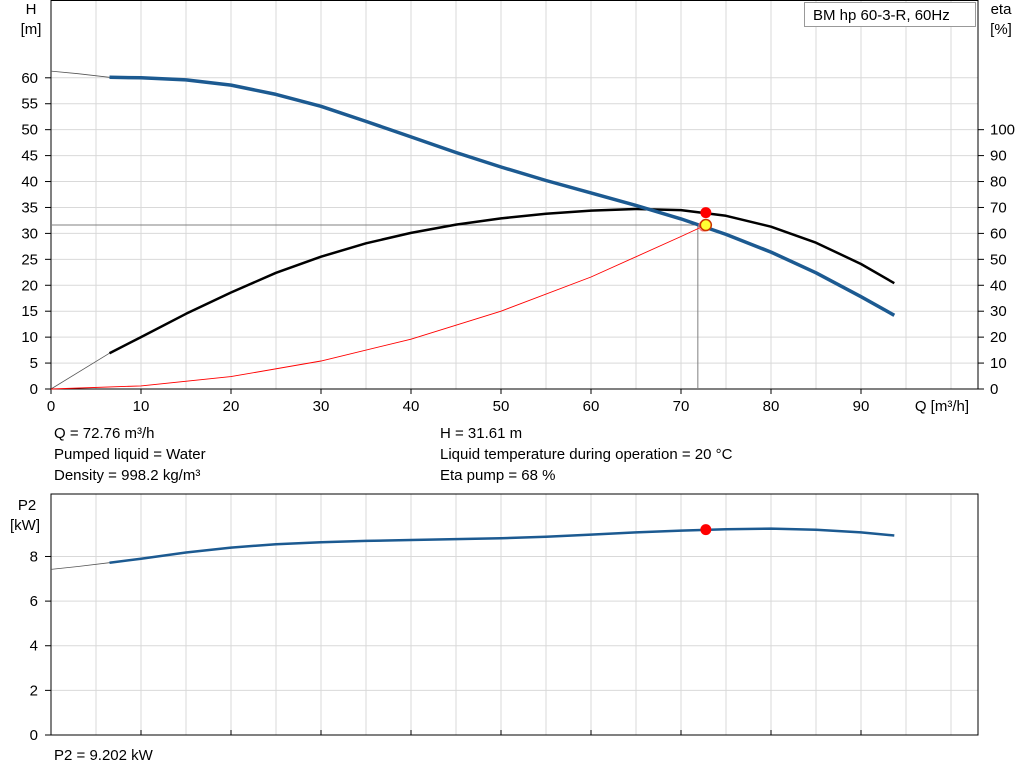 This screenshot has height=781, width=1024. What do you see at coordinates (34, 646) in the screenshot?
I see `y-tick-label: 4` at bounding box center [34, 646].